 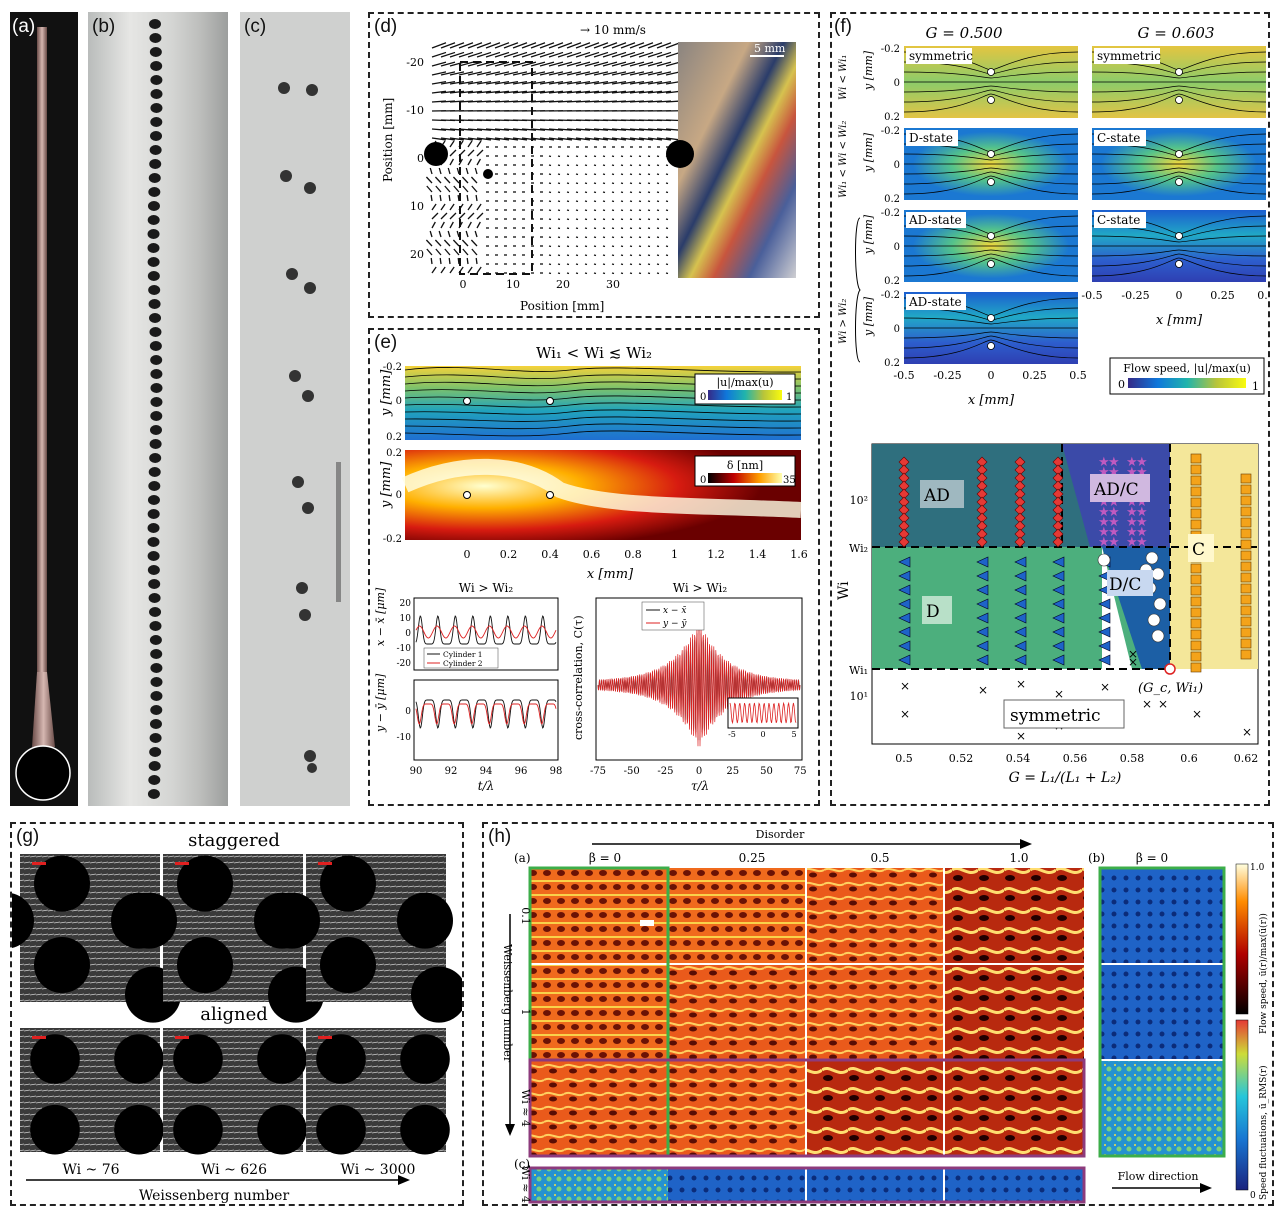 What do you see at coordinates (556, 771) in the screenshot?
I see `ts-xtick: 98` at bounding box center [556, 771].